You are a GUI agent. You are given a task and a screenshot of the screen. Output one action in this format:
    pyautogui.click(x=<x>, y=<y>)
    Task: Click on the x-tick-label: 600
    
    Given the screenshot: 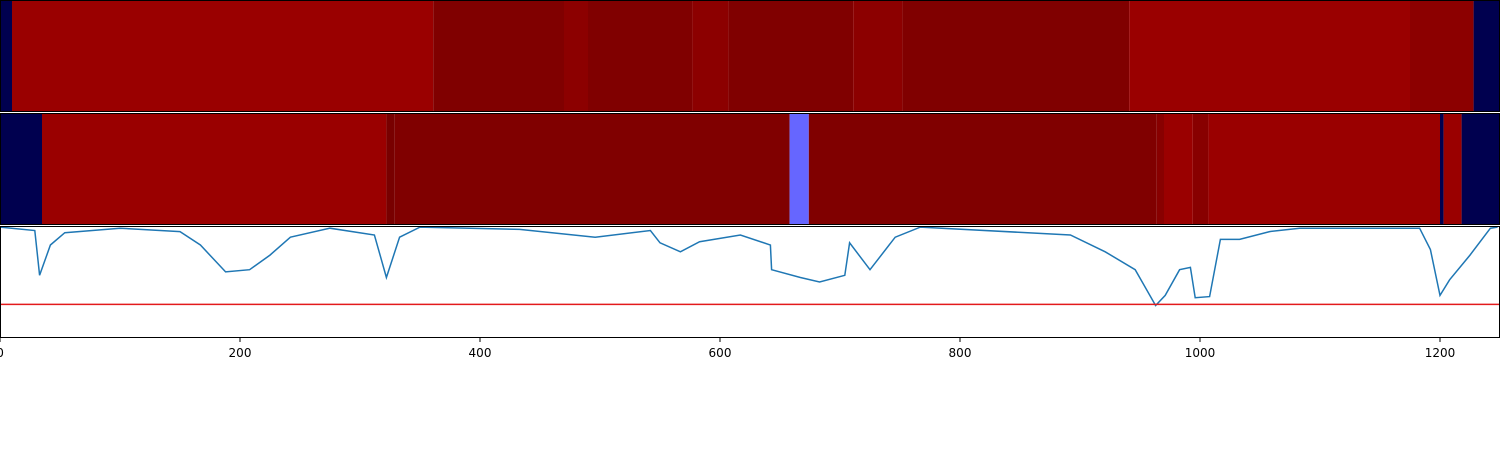 What is the action you would take?
    pyautogui.click(x=720, y=353)
    